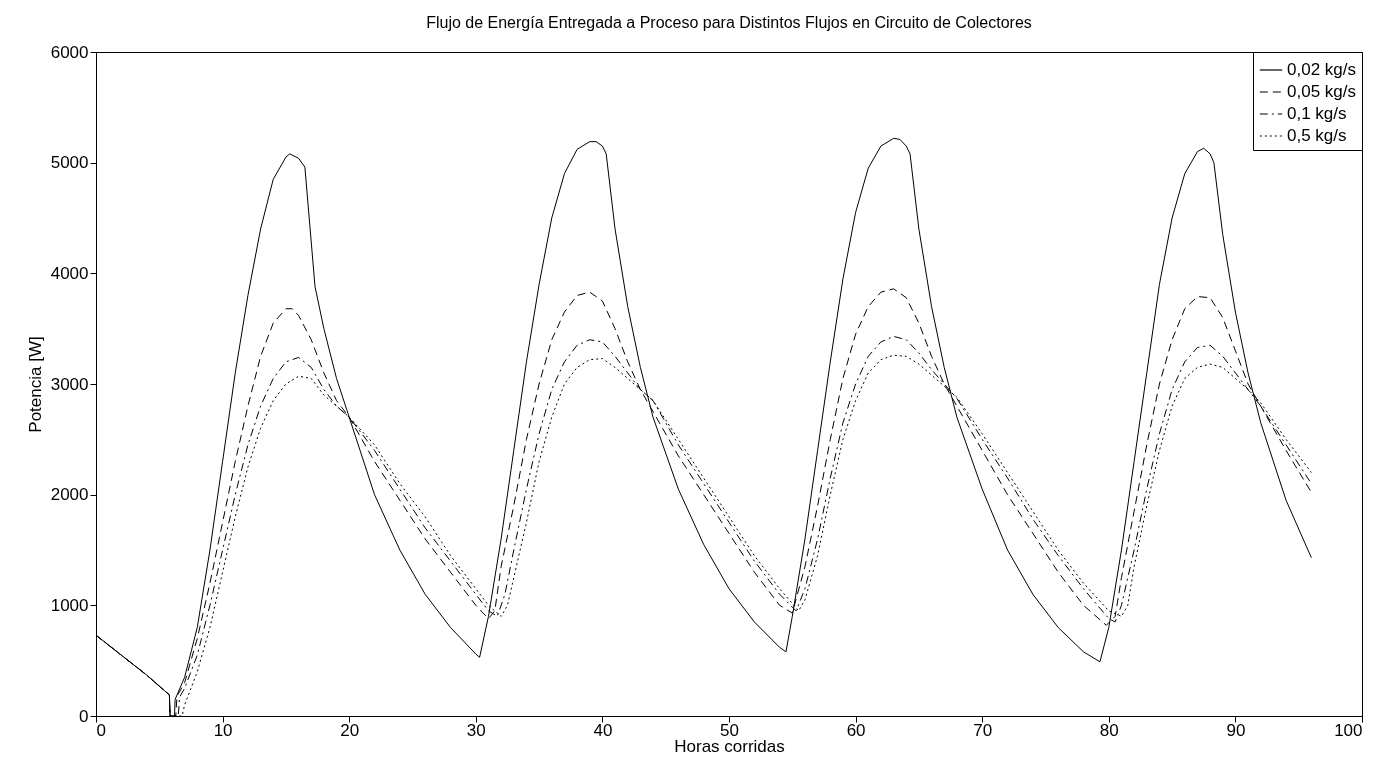 This screenshot has height=773, width=1379. I want to click on y-tick-label: 5000, so click(69, 163).